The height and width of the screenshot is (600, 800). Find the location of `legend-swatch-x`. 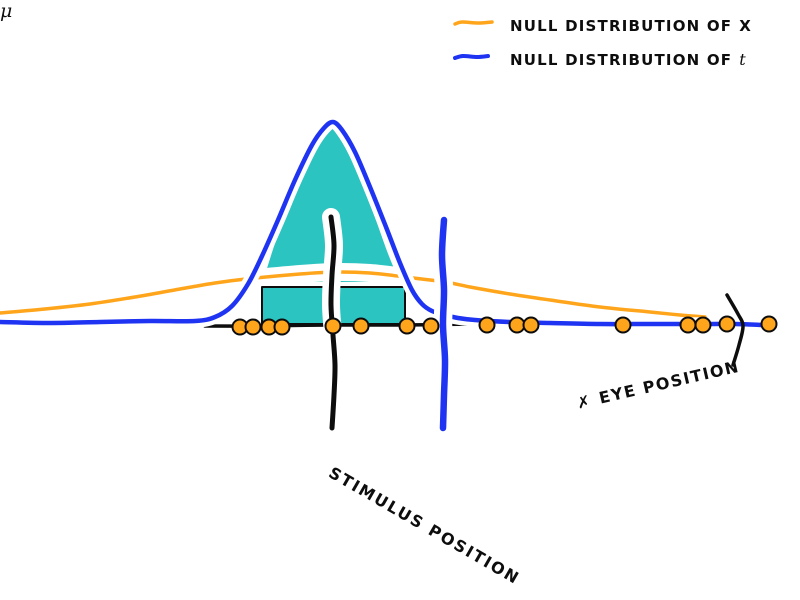

legend-swatch-x is located at coordinates (473, 23).